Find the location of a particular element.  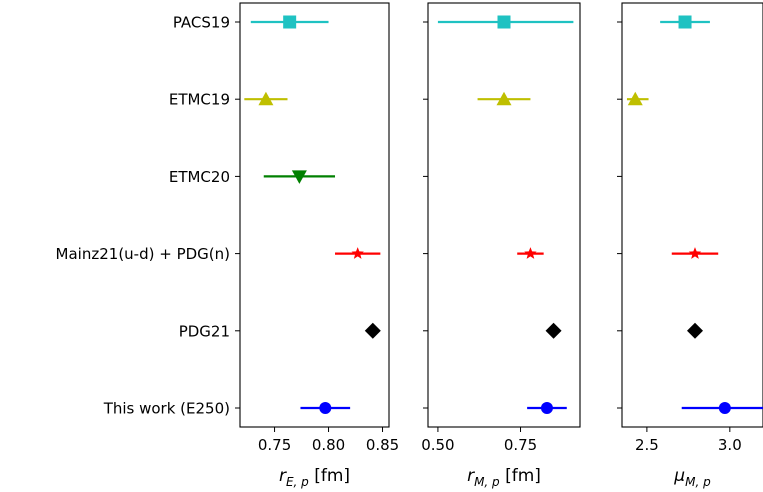

y-tick-label-pacs19: PACS19 is located at coordinates (201, 23).